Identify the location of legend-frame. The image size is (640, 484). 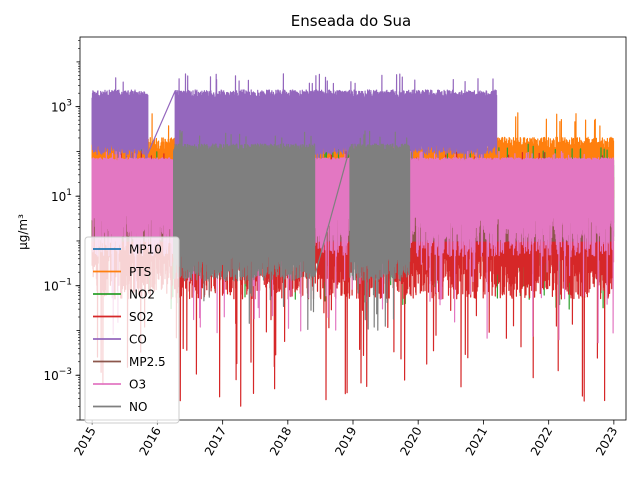
(132, 330).